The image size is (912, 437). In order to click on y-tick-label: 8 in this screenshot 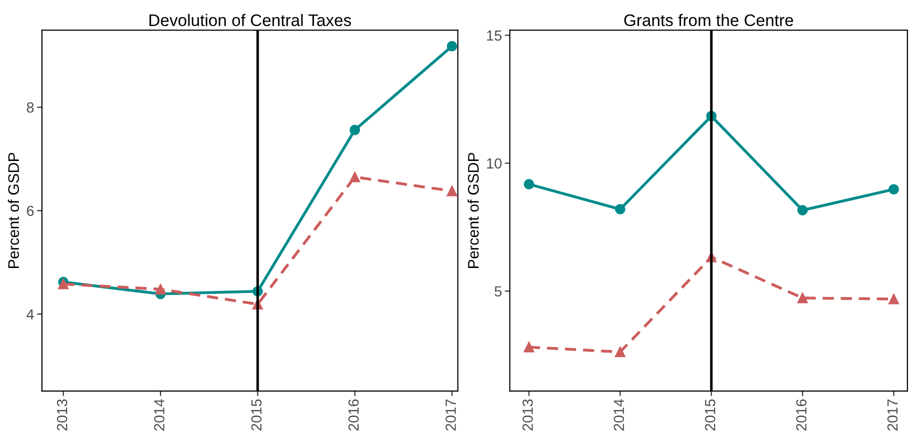, I will do `click(30, 107)`.